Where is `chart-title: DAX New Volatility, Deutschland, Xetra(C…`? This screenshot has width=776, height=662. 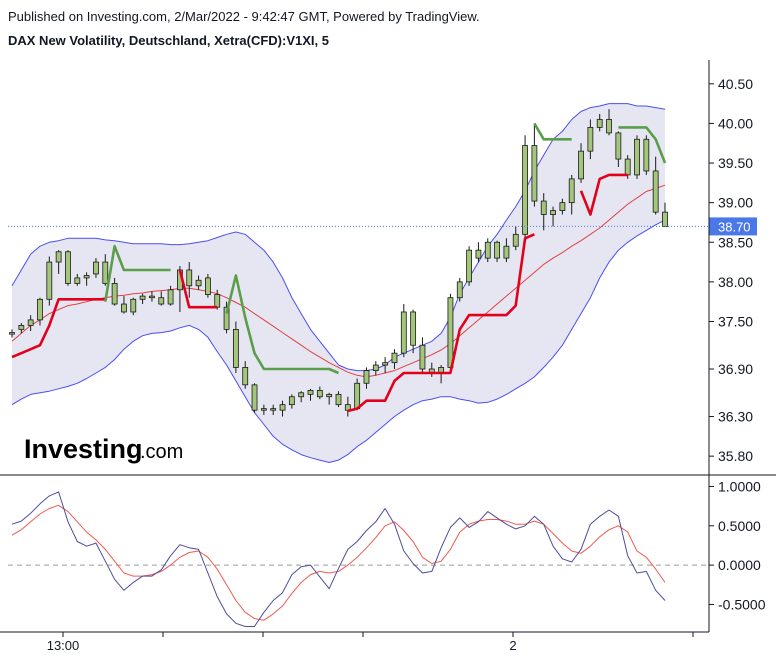 chart-title: DAX New Volatility, Deutschland, Xetra(C… is located at coordinates (168, 40).